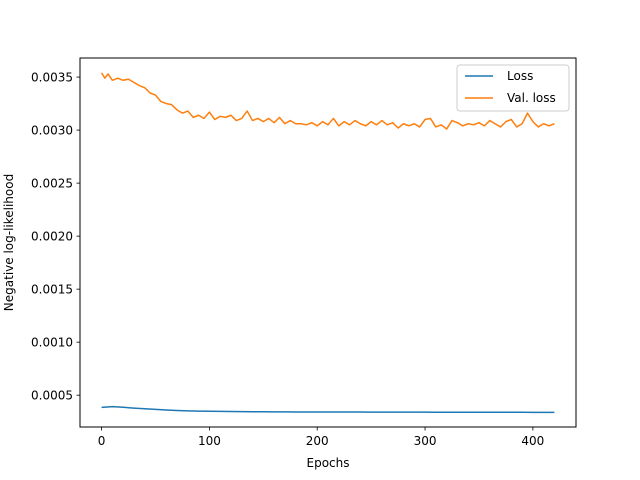 This screenshot has width=640, height=480. What do you see at coordinates (328, 463) in the screenshot?
I see `x-axis-label: Epochs` at bounding box center [328, 463].